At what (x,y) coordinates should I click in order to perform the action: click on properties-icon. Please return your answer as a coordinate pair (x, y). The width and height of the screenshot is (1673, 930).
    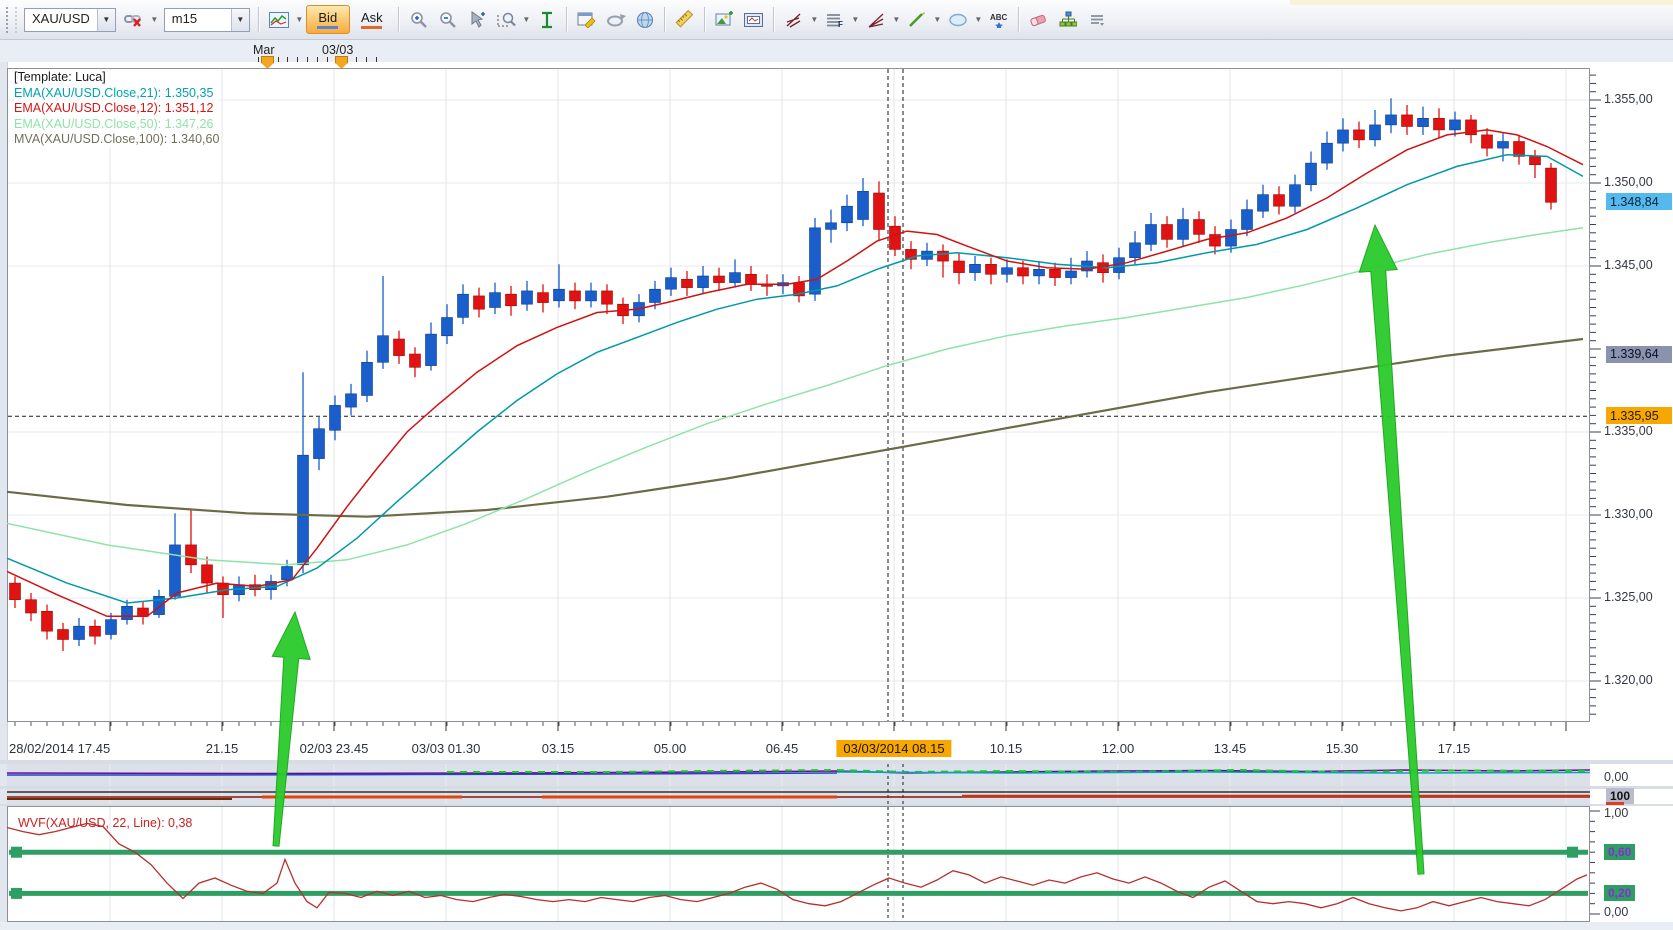
    Looking at the image, I should click on (586, 20).